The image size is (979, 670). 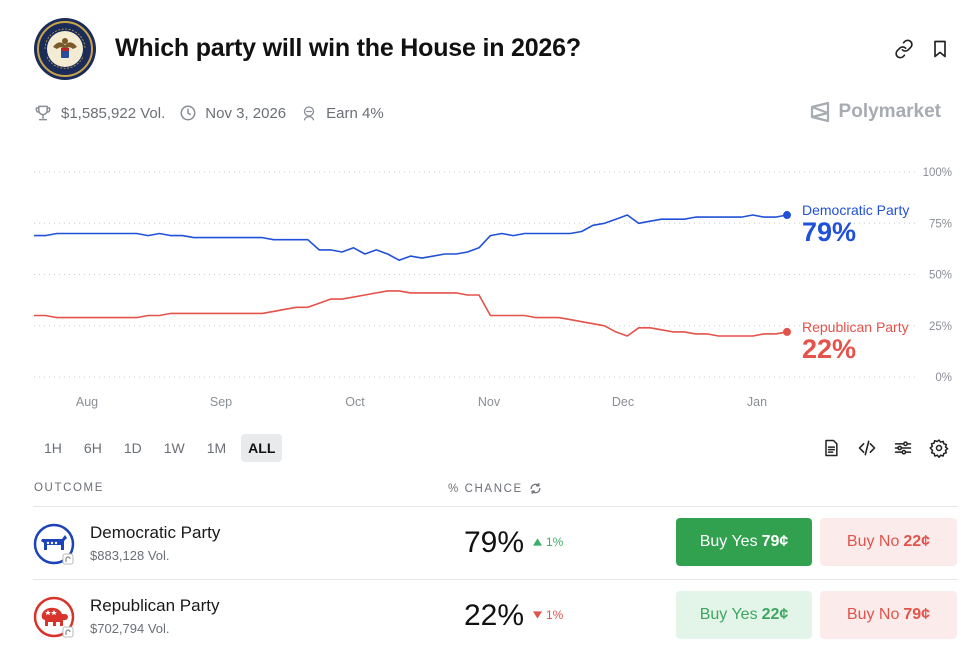 I want to click on buy-no-button: Buy No 22¢, so click(x=888, y=542).